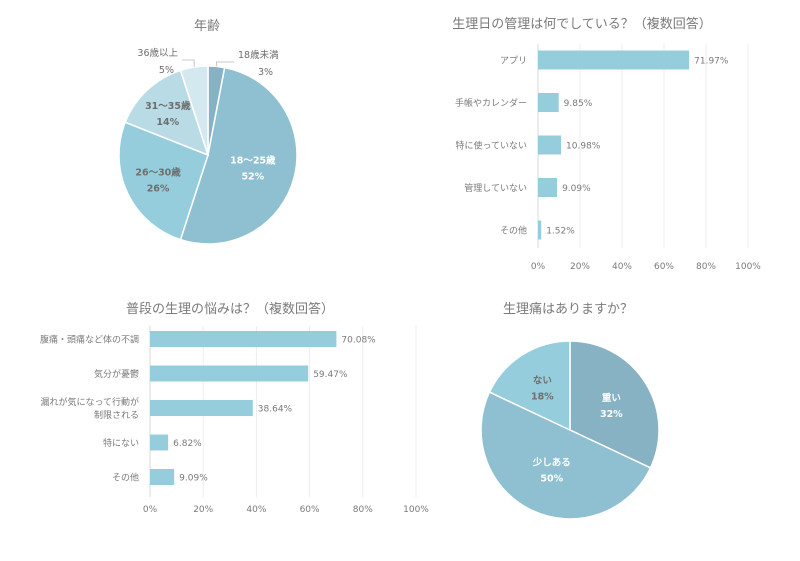  I want to click on slice-value-label: 3%, so click(265, 72).